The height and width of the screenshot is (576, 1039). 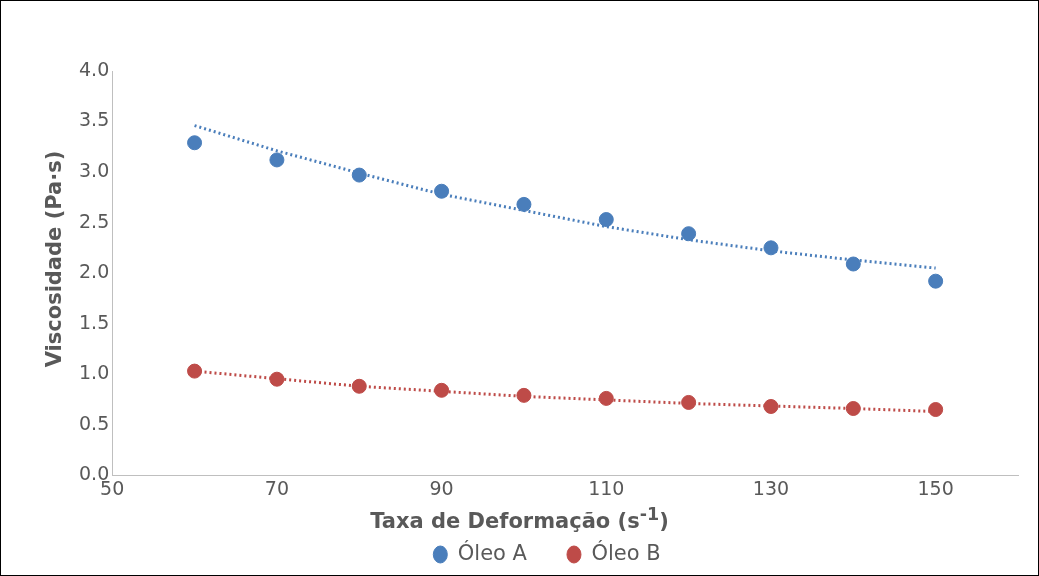 What do you see at coordinates (94, 68) in the screenshot?
I see `y-tick-label: 4.0` at bounding box center [94, 68].